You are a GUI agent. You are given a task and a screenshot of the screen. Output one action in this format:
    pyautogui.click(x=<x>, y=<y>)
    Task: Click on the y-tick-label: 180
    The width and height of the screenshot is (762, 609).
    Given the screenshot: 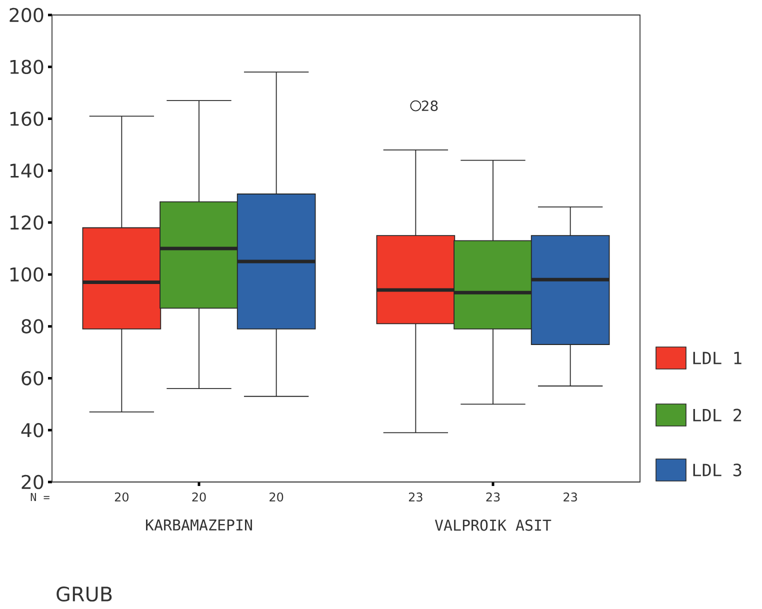 What is the action you would take?
    pyautogui.click(x=27, y=67)
    